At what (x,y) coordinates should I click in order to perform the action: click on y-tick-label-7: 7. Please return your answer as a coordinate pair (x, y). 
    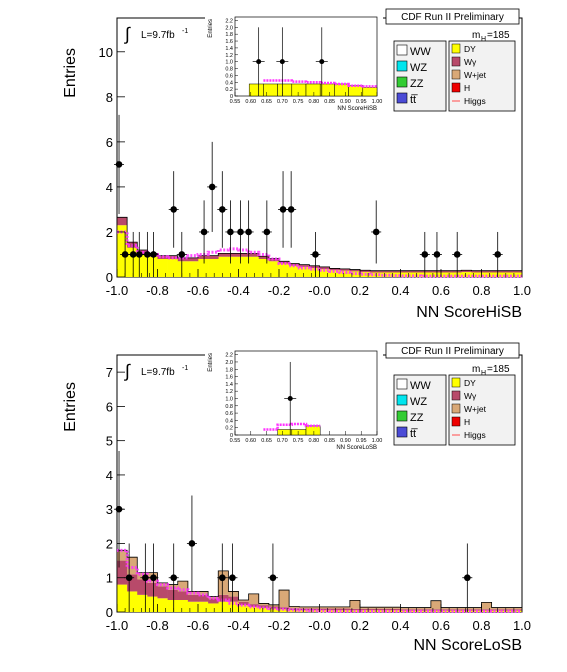
    Looking at the image, I should click on (109, 372).